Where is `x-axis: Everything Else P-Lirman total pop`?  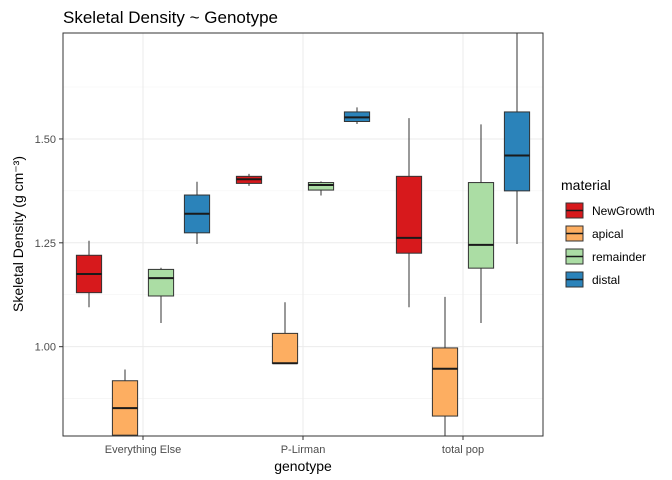 x-axis: Everything Else P-Lirman total pop is located at coordinates (294, 446).